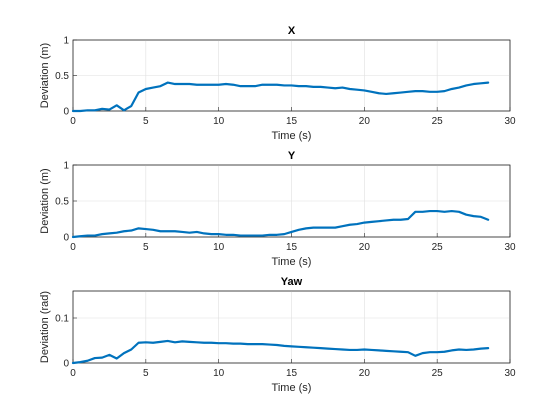 The height and width of the screenshot is (420, 560). Describe the element at coordinates (292, 247) in the screenshot. I see `y-x-tick-label: 15` at that location.